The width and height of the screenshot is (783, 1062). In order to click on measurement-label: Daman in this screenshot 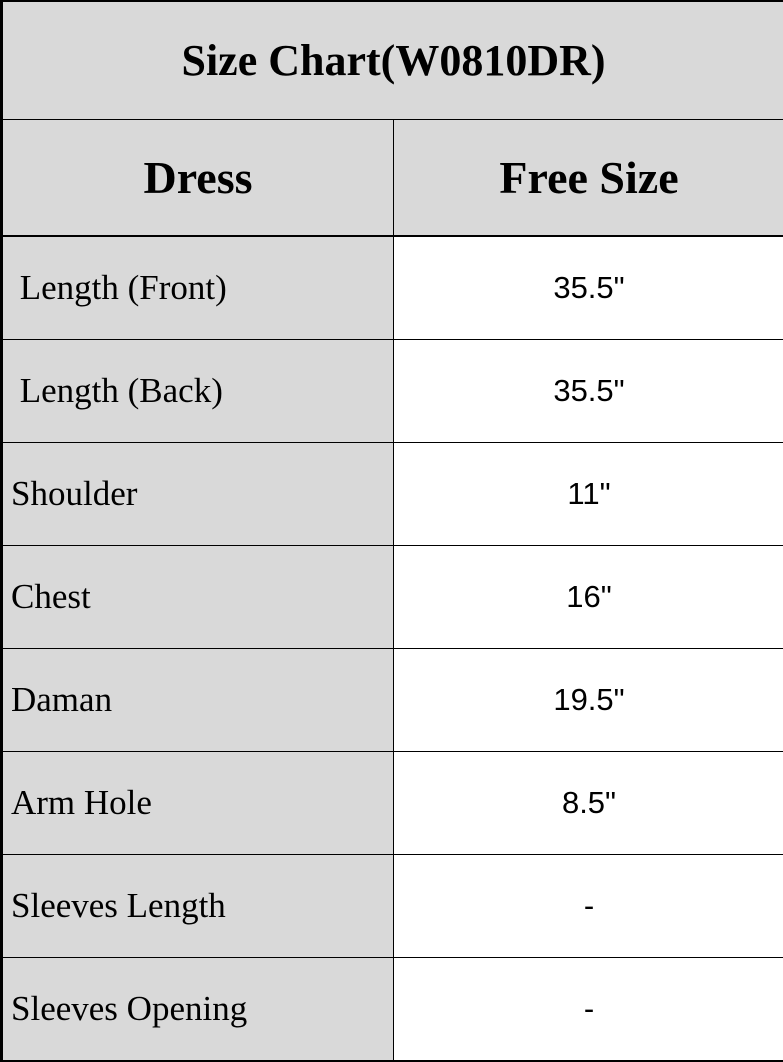, I will do `click(197, 700)`.